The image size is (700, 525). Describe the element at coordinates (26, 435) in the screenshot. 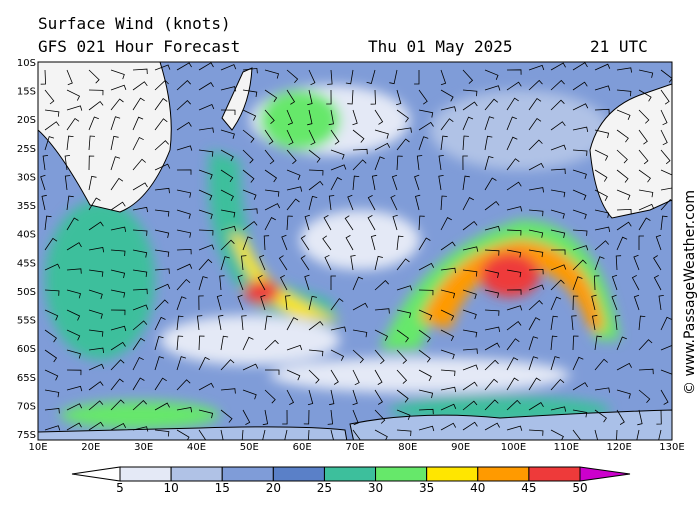

I see `lat-label: 75S` at that location.